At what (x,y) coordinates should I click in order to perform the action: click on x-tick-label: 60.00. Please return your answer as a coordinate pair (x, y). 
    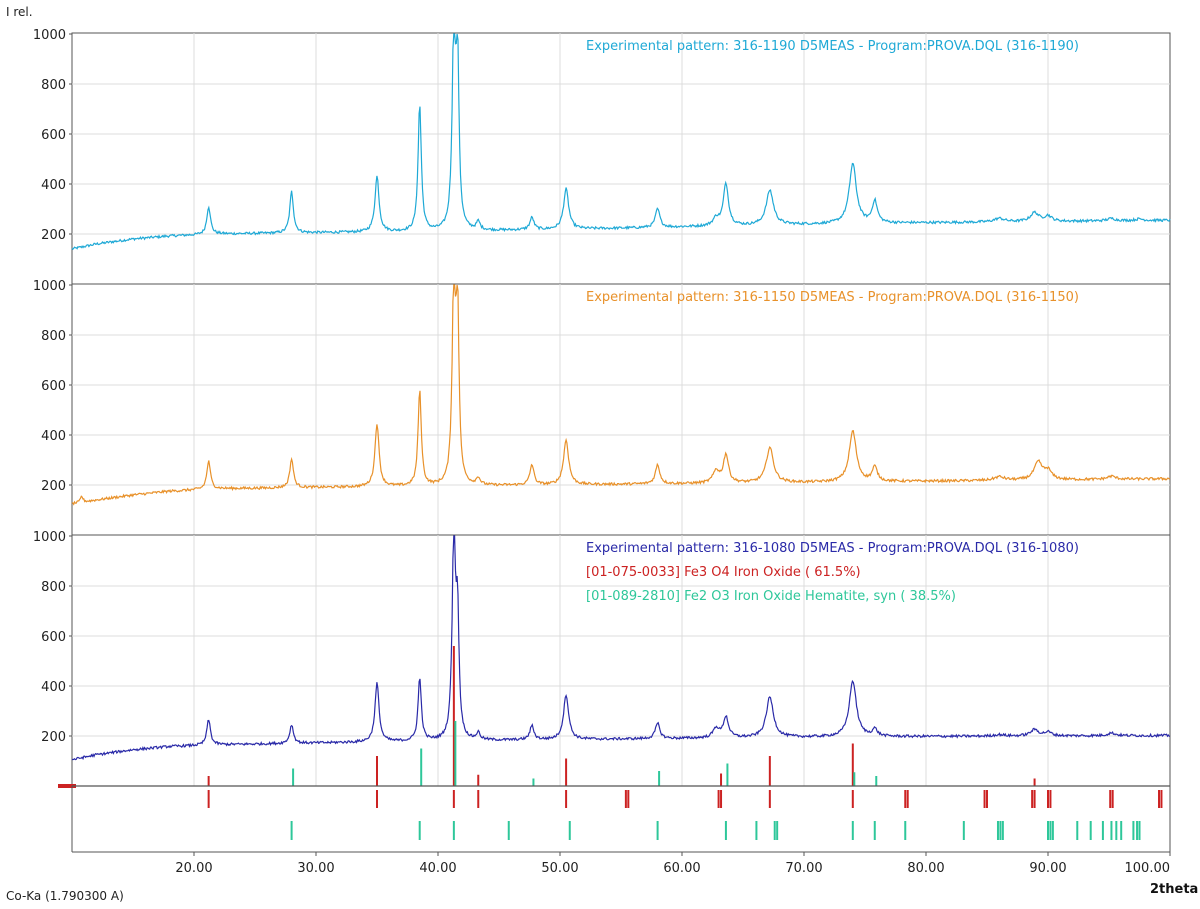
    Looking at the image, I should click on (681, 868).